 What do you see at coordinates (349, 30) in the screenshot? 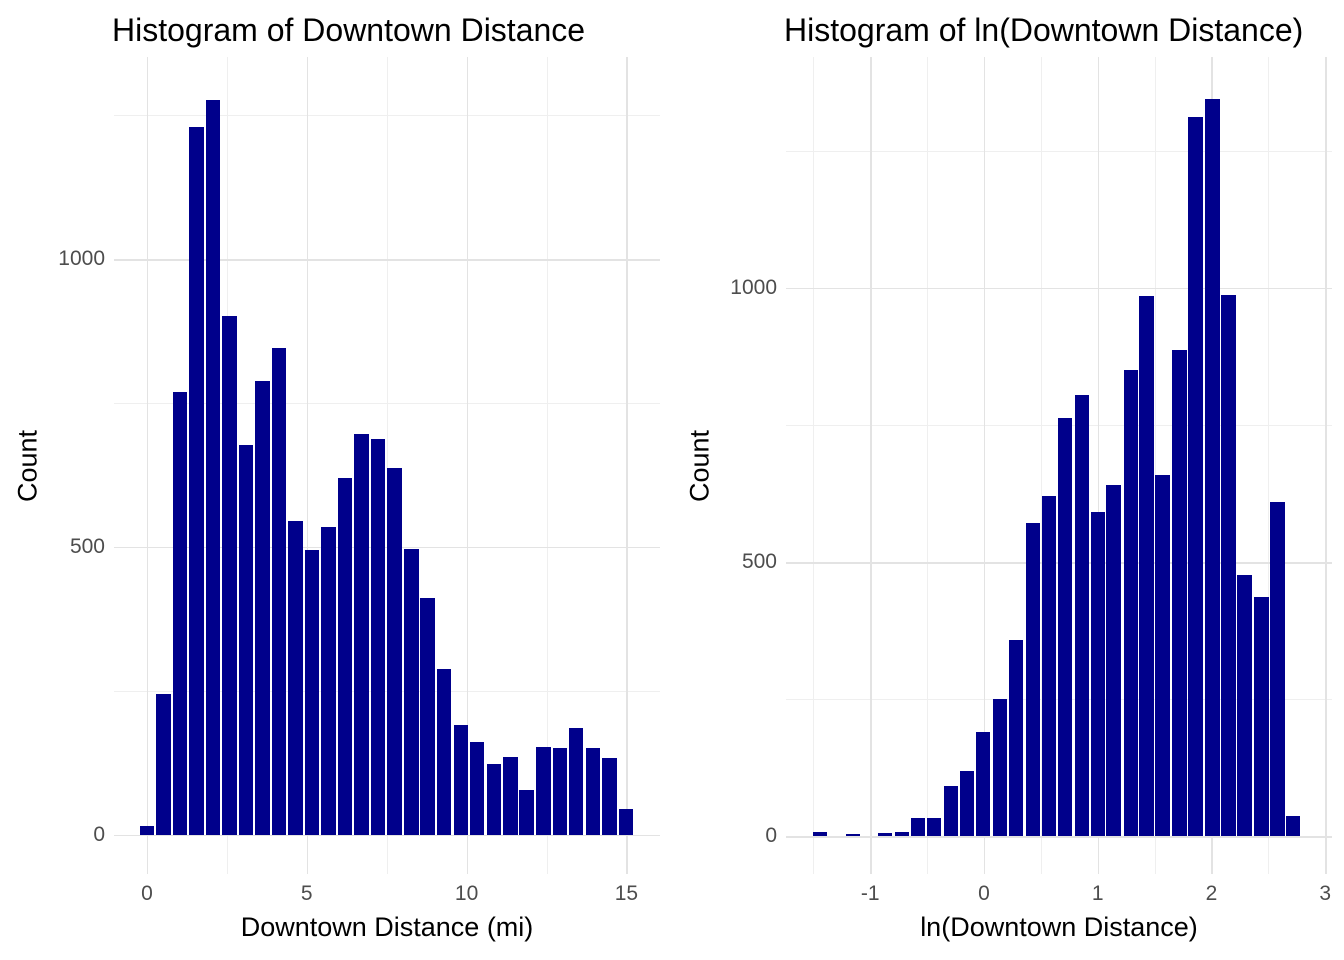
I see `chart-title: Histogram of Downtown Distance` at bounding box center [349, 30].